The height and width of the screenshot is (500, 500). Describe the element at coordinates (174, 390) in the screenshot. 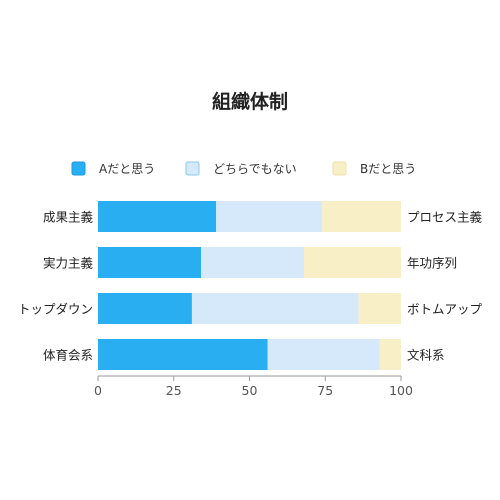

I see `x-tick-label-2: 25` at that location.